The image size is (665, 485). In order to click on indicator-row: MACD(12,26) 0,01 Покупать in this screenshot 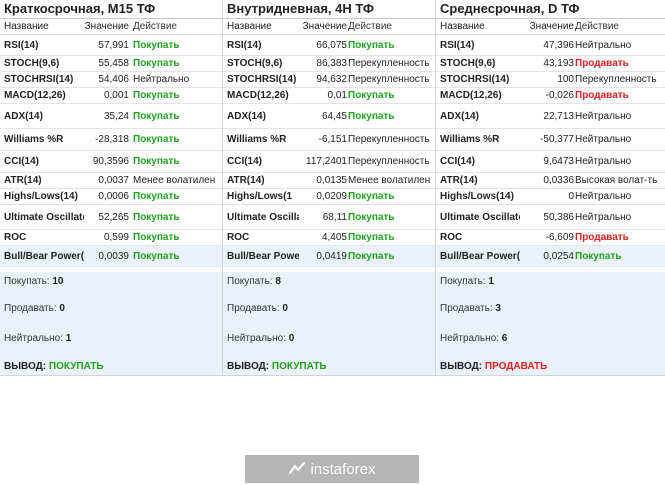, I will do `click(329, 96)`.